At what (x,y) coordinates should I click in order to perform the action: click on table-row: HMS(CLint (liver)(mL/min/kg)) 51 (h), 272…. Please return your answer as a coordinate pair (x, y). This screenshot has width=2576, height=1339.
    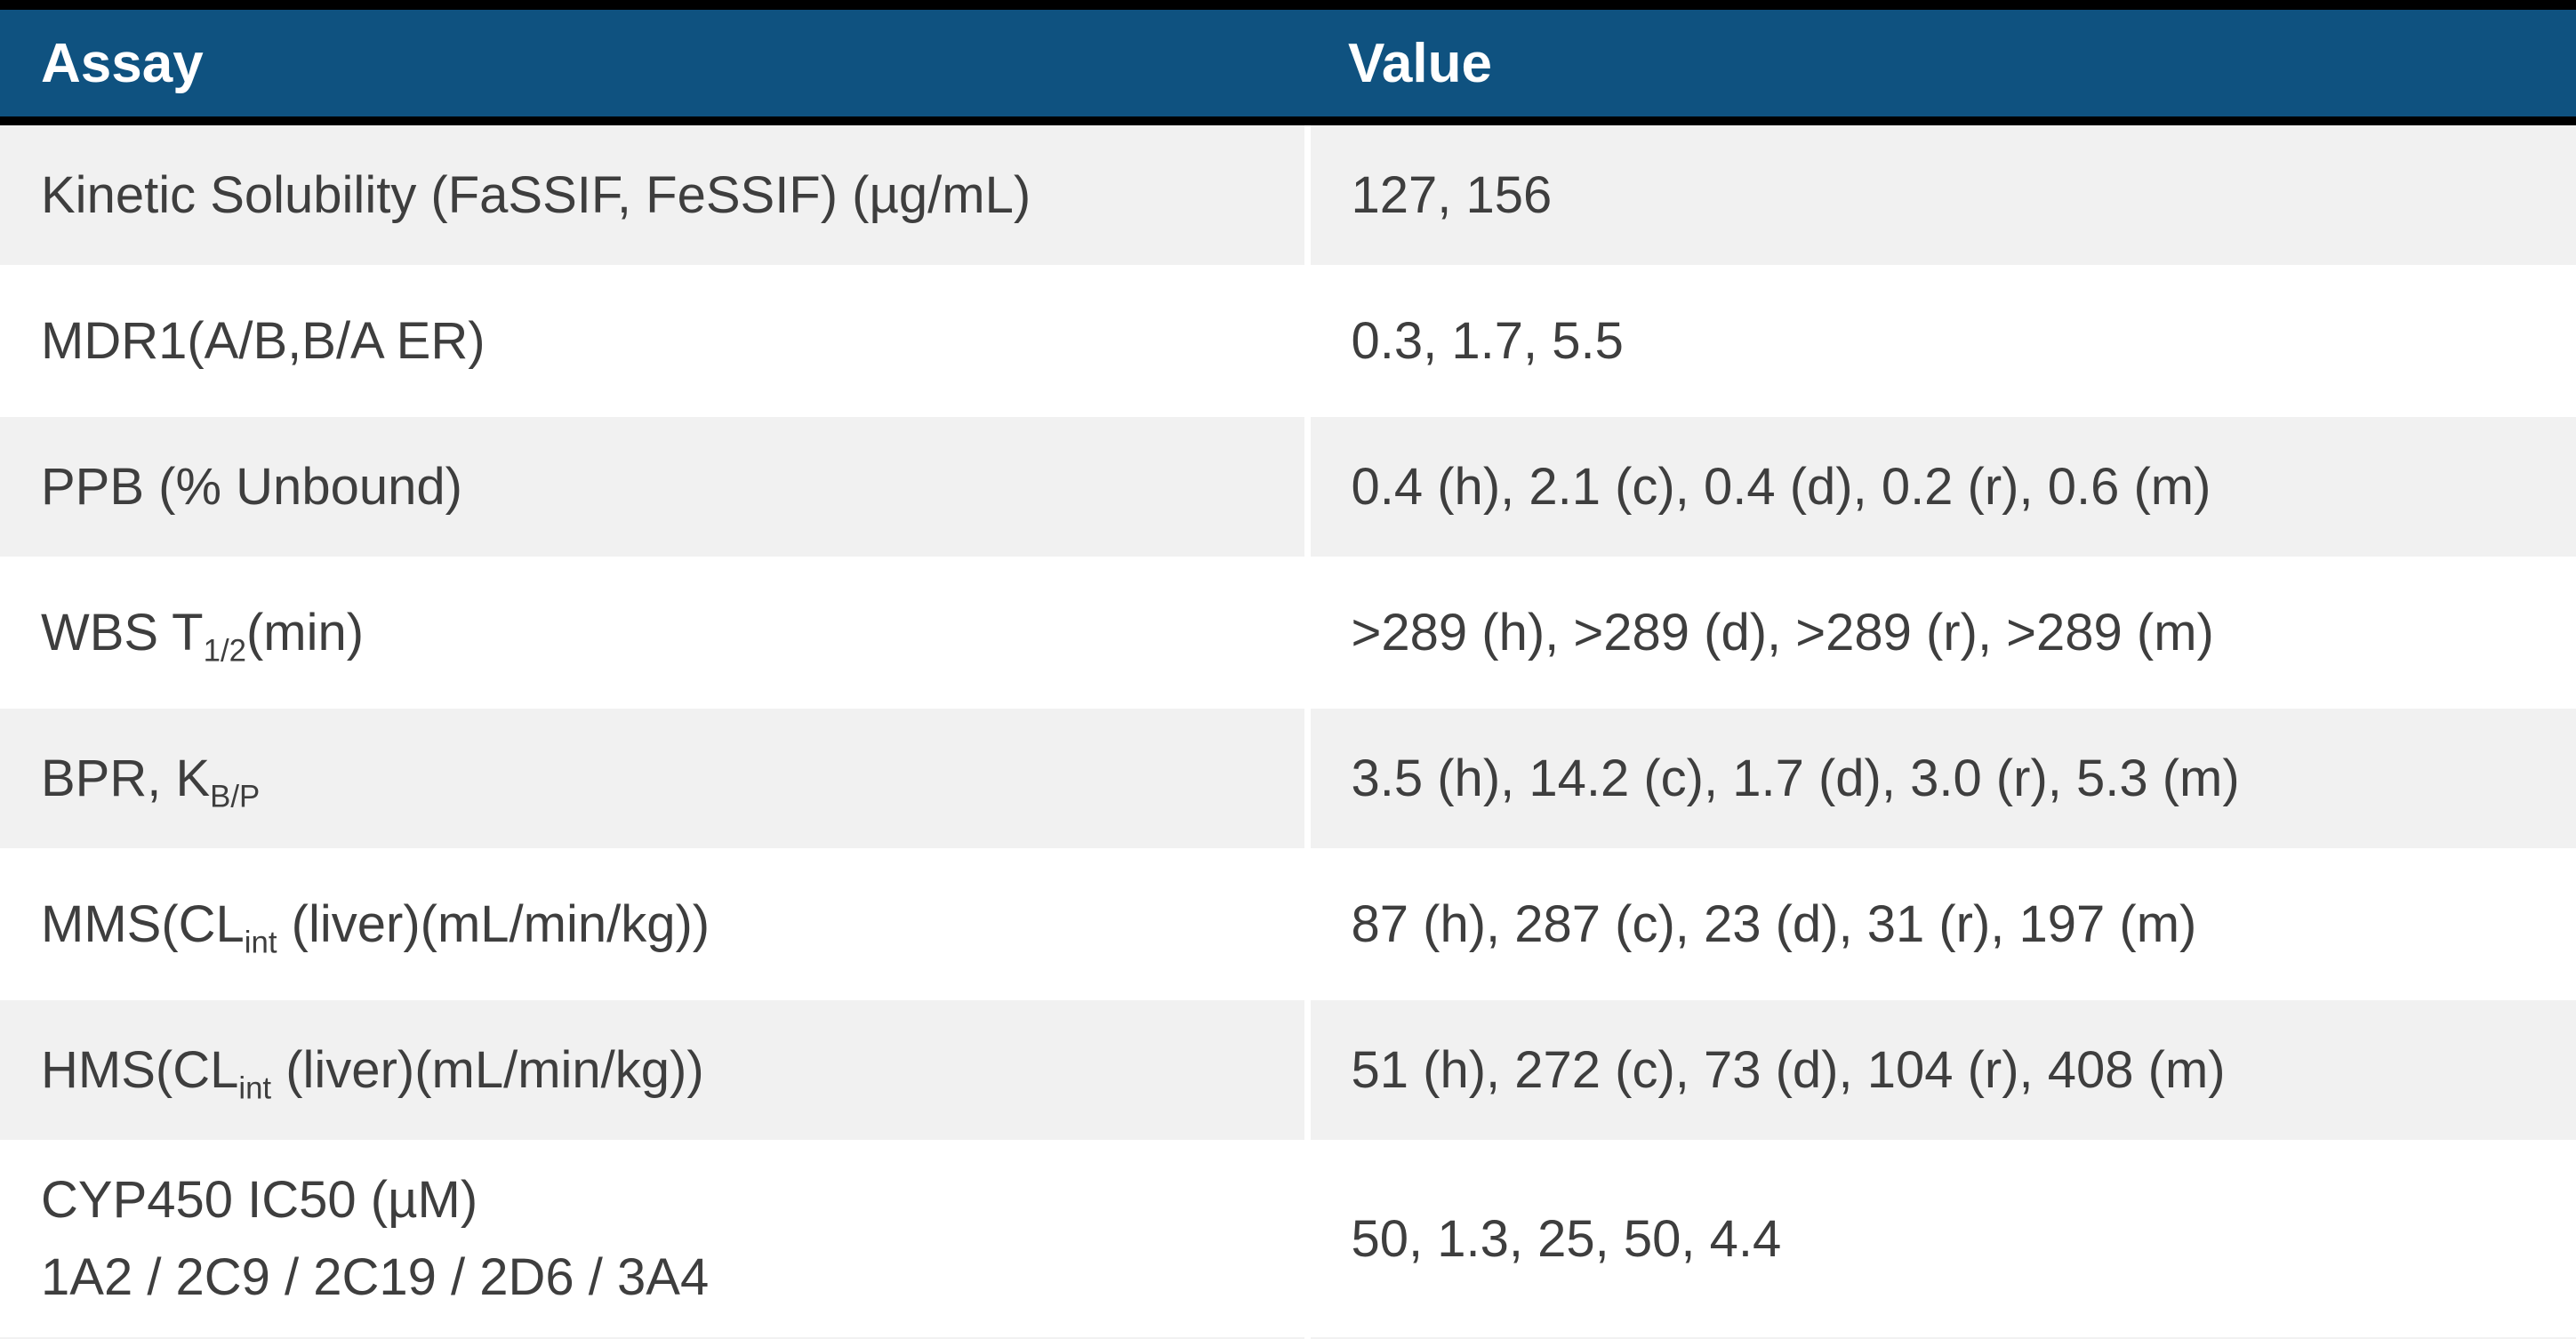
    Looking at the image, I should click on (1288, 1071).